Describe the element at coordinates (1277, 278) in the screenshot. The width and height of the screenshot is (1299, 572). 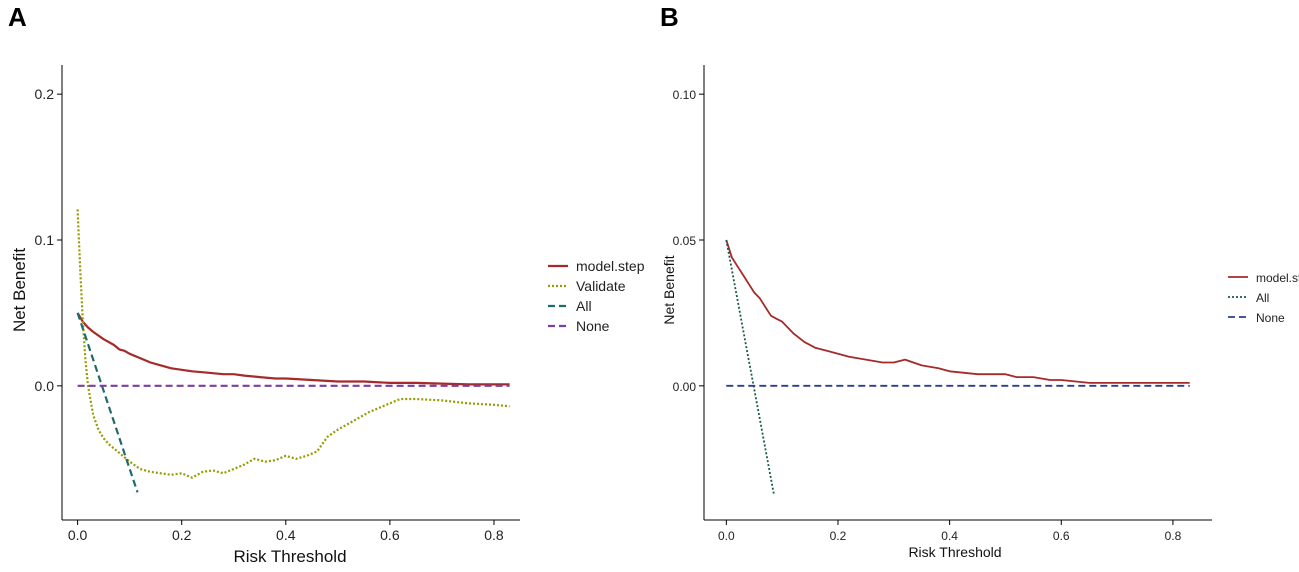
I see `panel-b-legend-label-model-step: model.step` at that location.